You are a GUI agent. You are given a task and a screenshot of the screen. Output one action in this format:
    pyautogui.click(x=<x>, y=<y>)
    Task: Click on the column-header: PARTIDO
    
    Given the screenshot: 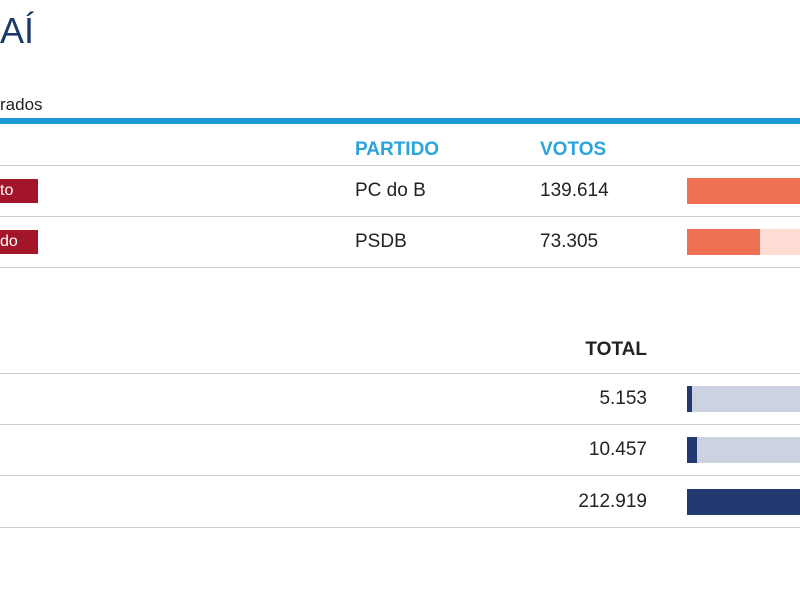 What is the action you would take?
    pyautogui.click(x=397, y=149)
    